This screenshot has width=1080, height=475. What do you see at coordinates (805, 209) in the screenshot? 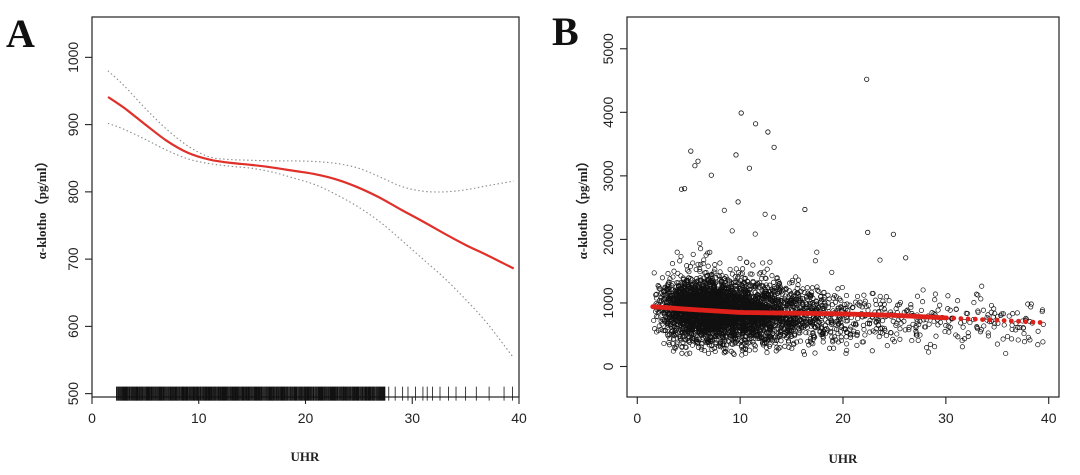
I see `outlier-point` at bounding box center [805, 209].